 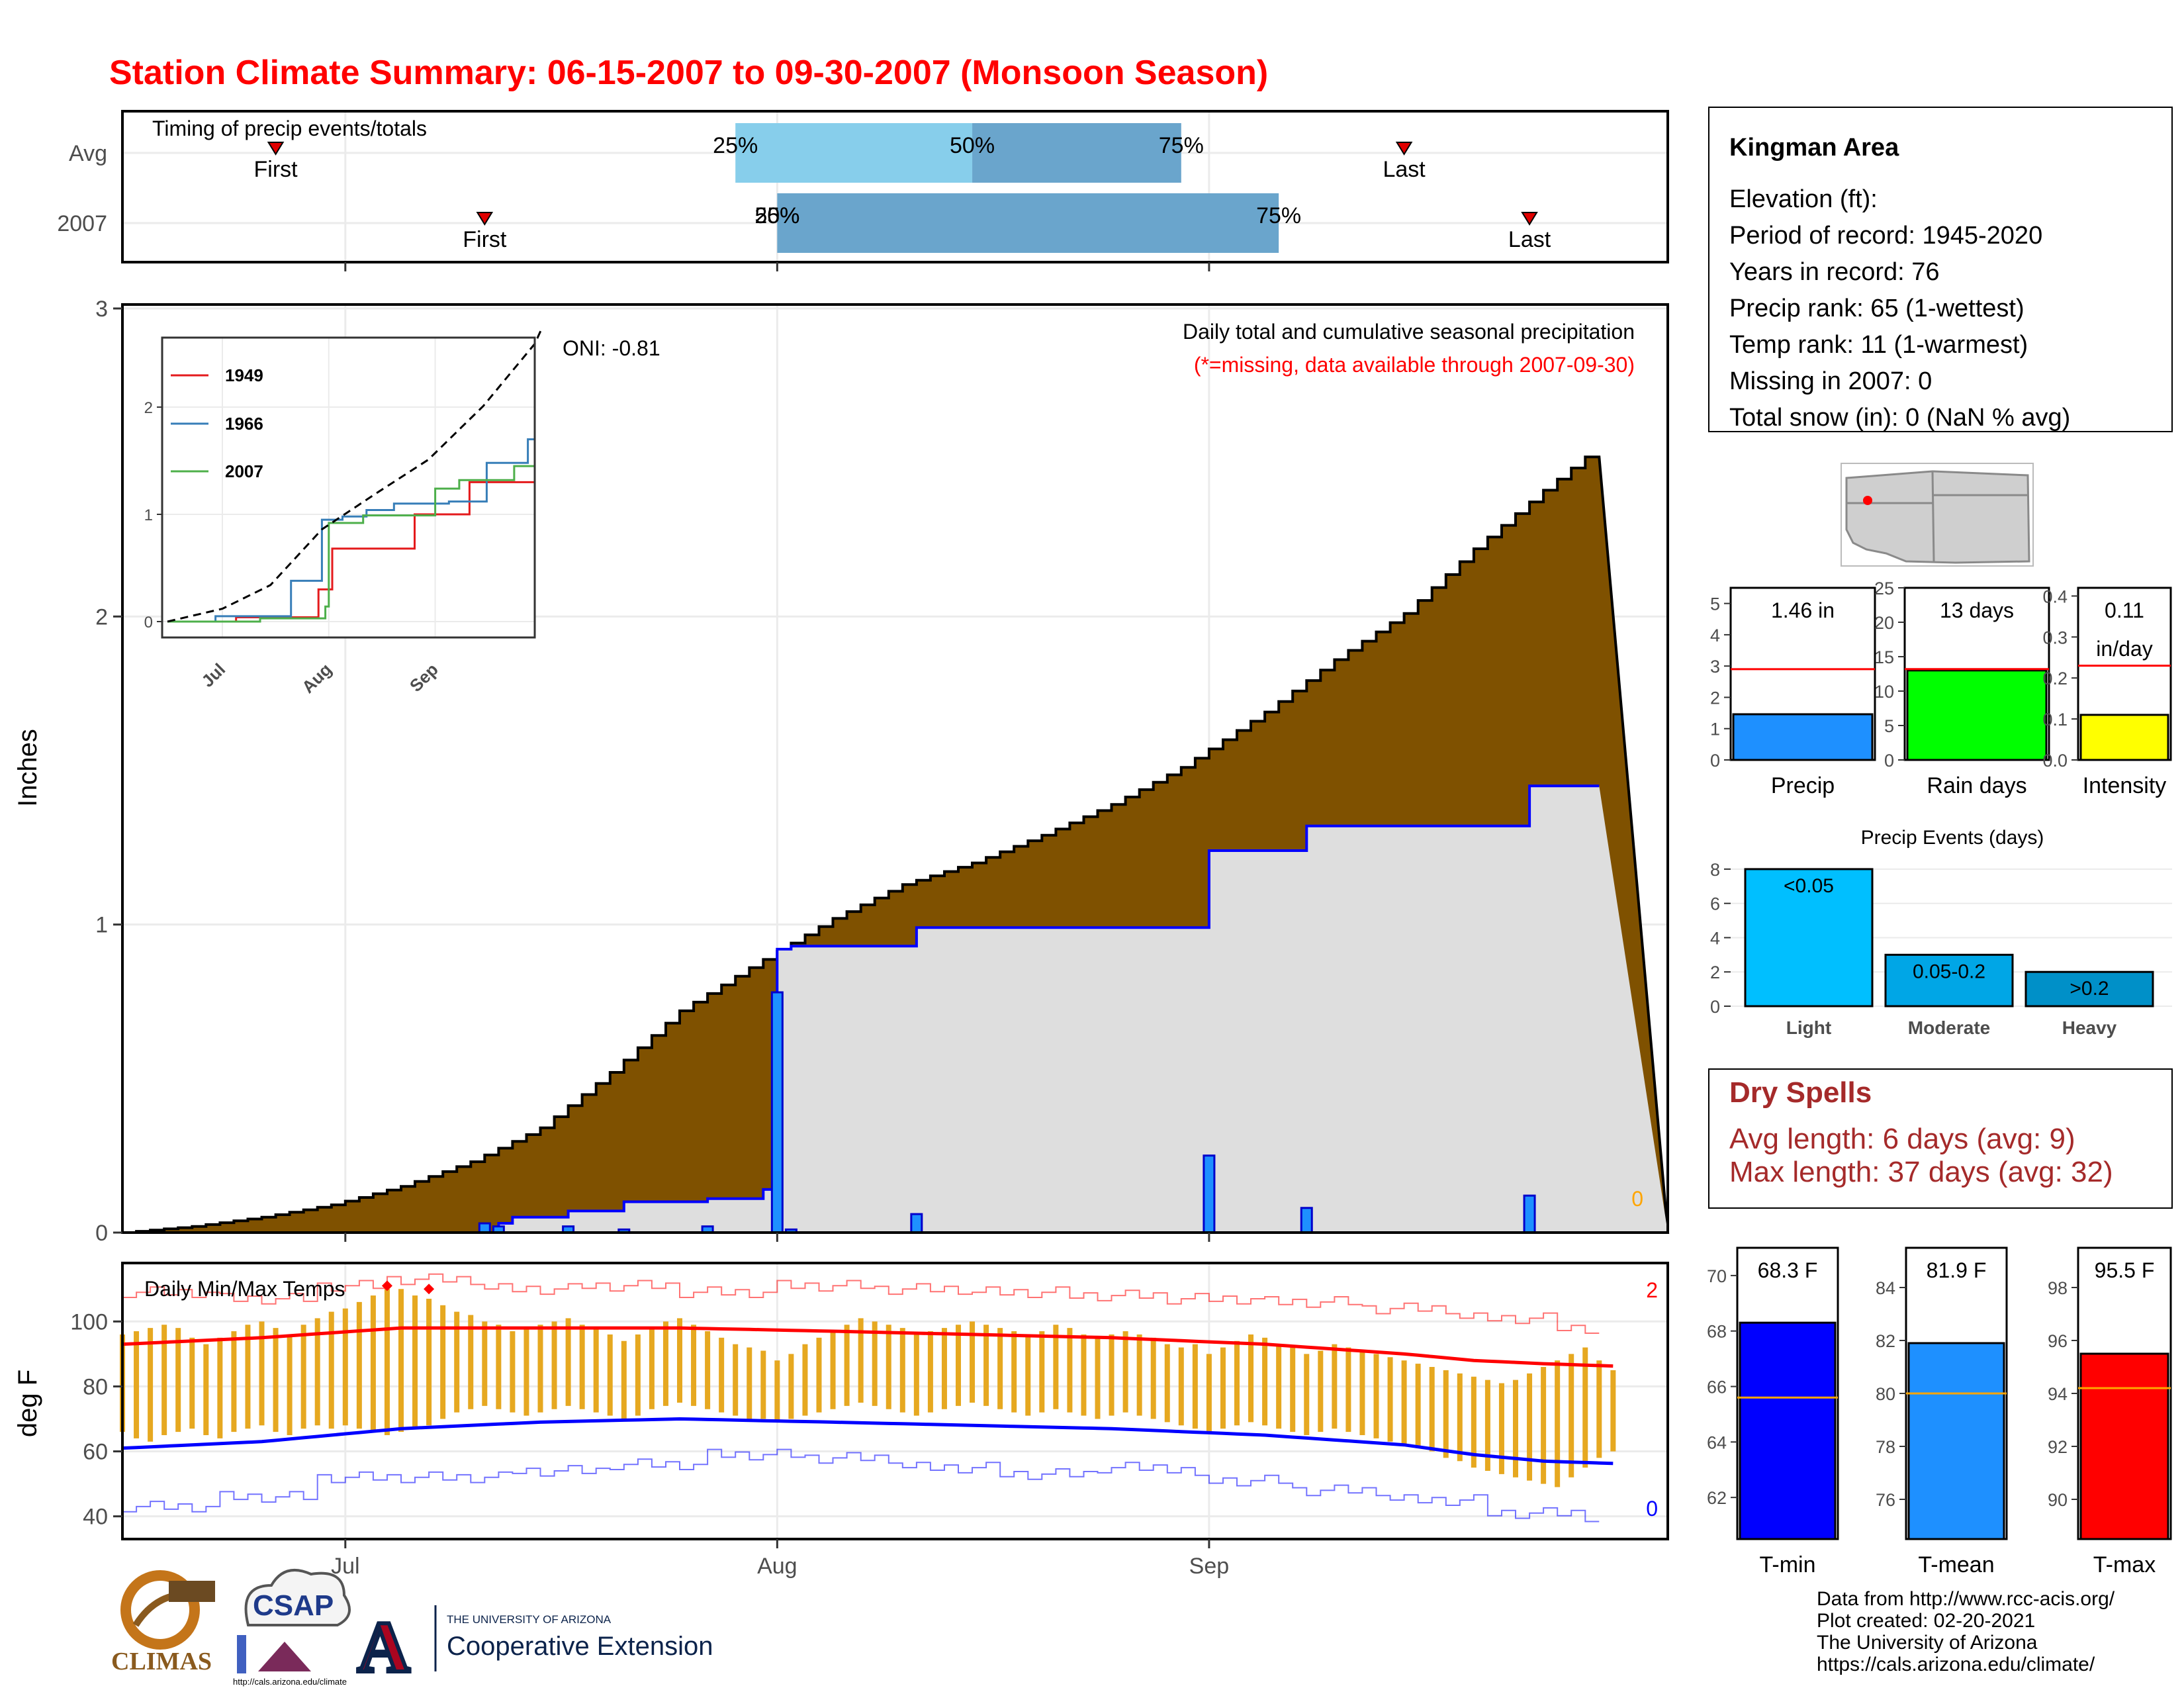 What do you see at coordinates (28, 1403) in the screenshot?
I see `temps-y-axis-label: deg F` at bounding box center [28, 1403].